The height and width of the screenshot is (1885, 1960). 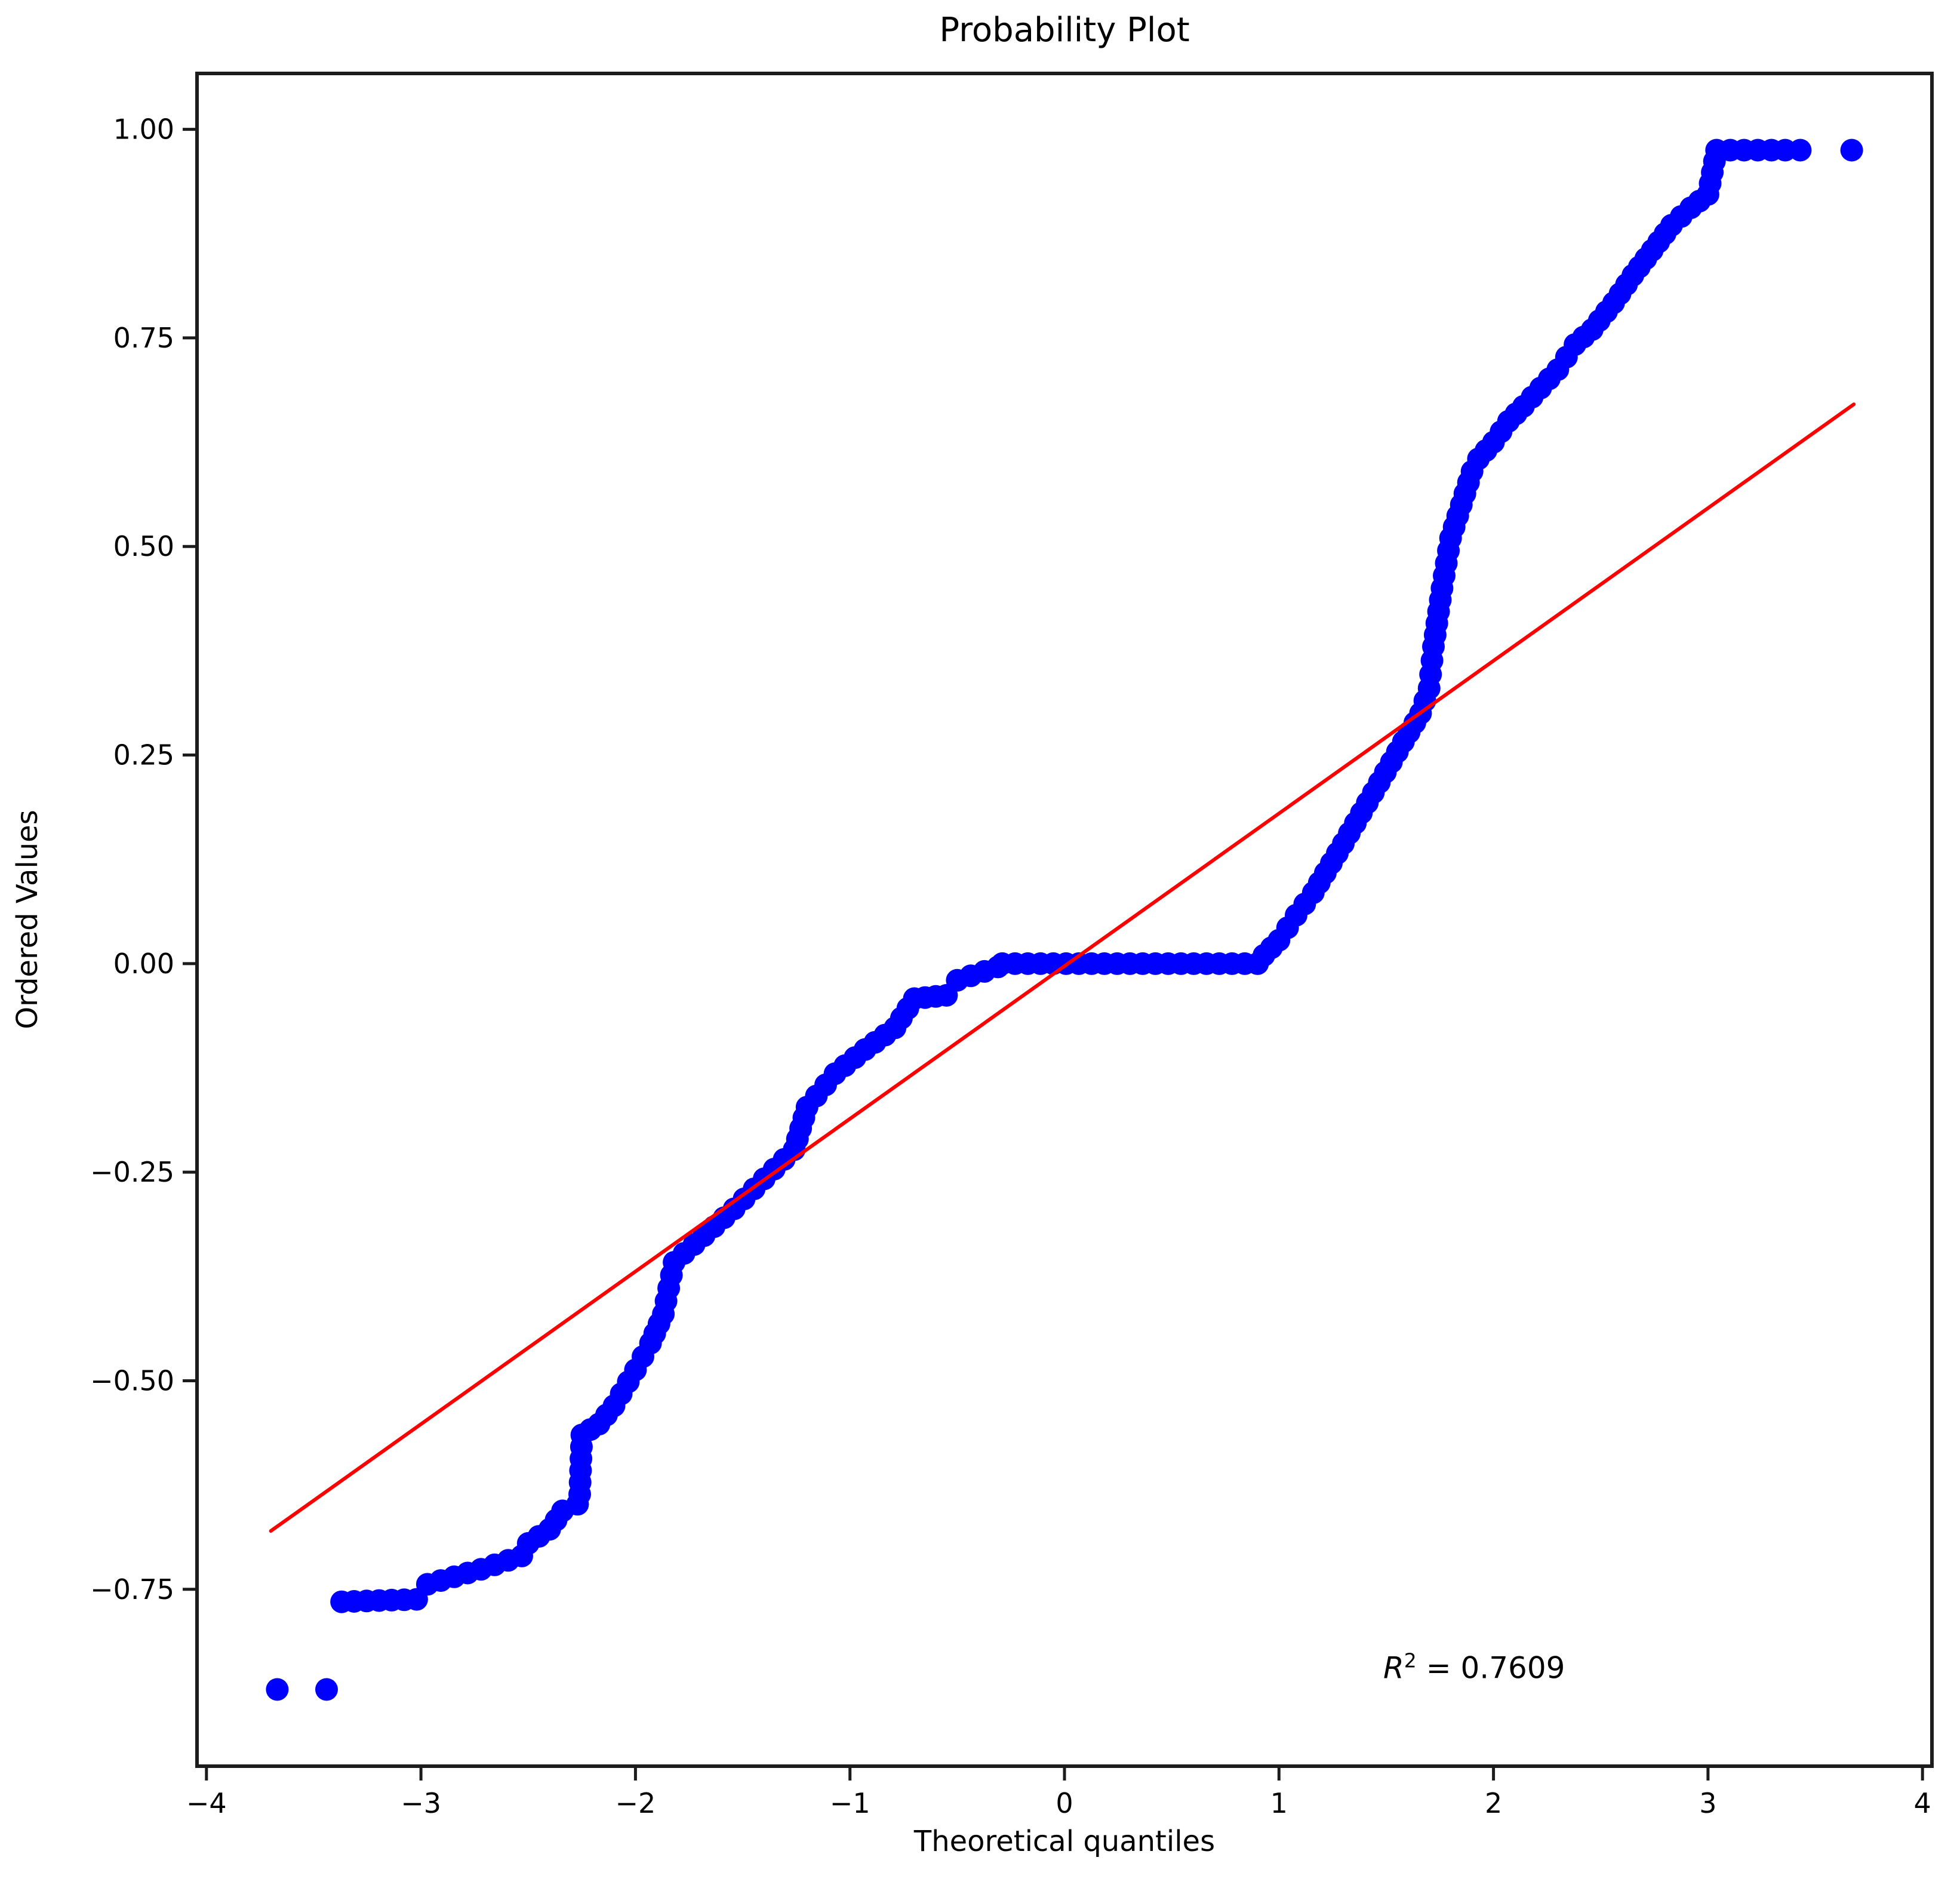 I want to click on x-tick-label: 3, so click(x=1707, y=1803).